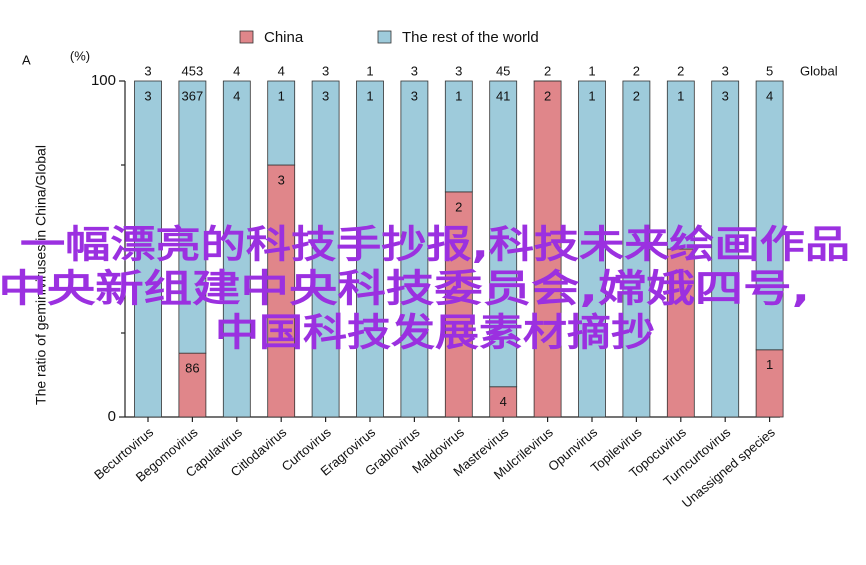  What do you see at coordinates (435, 245) in the screenshot?
I see `overlay-text: 一幅漂亮的科技手抄报,科技未来绘画作品` at bounding box center [435, 245].